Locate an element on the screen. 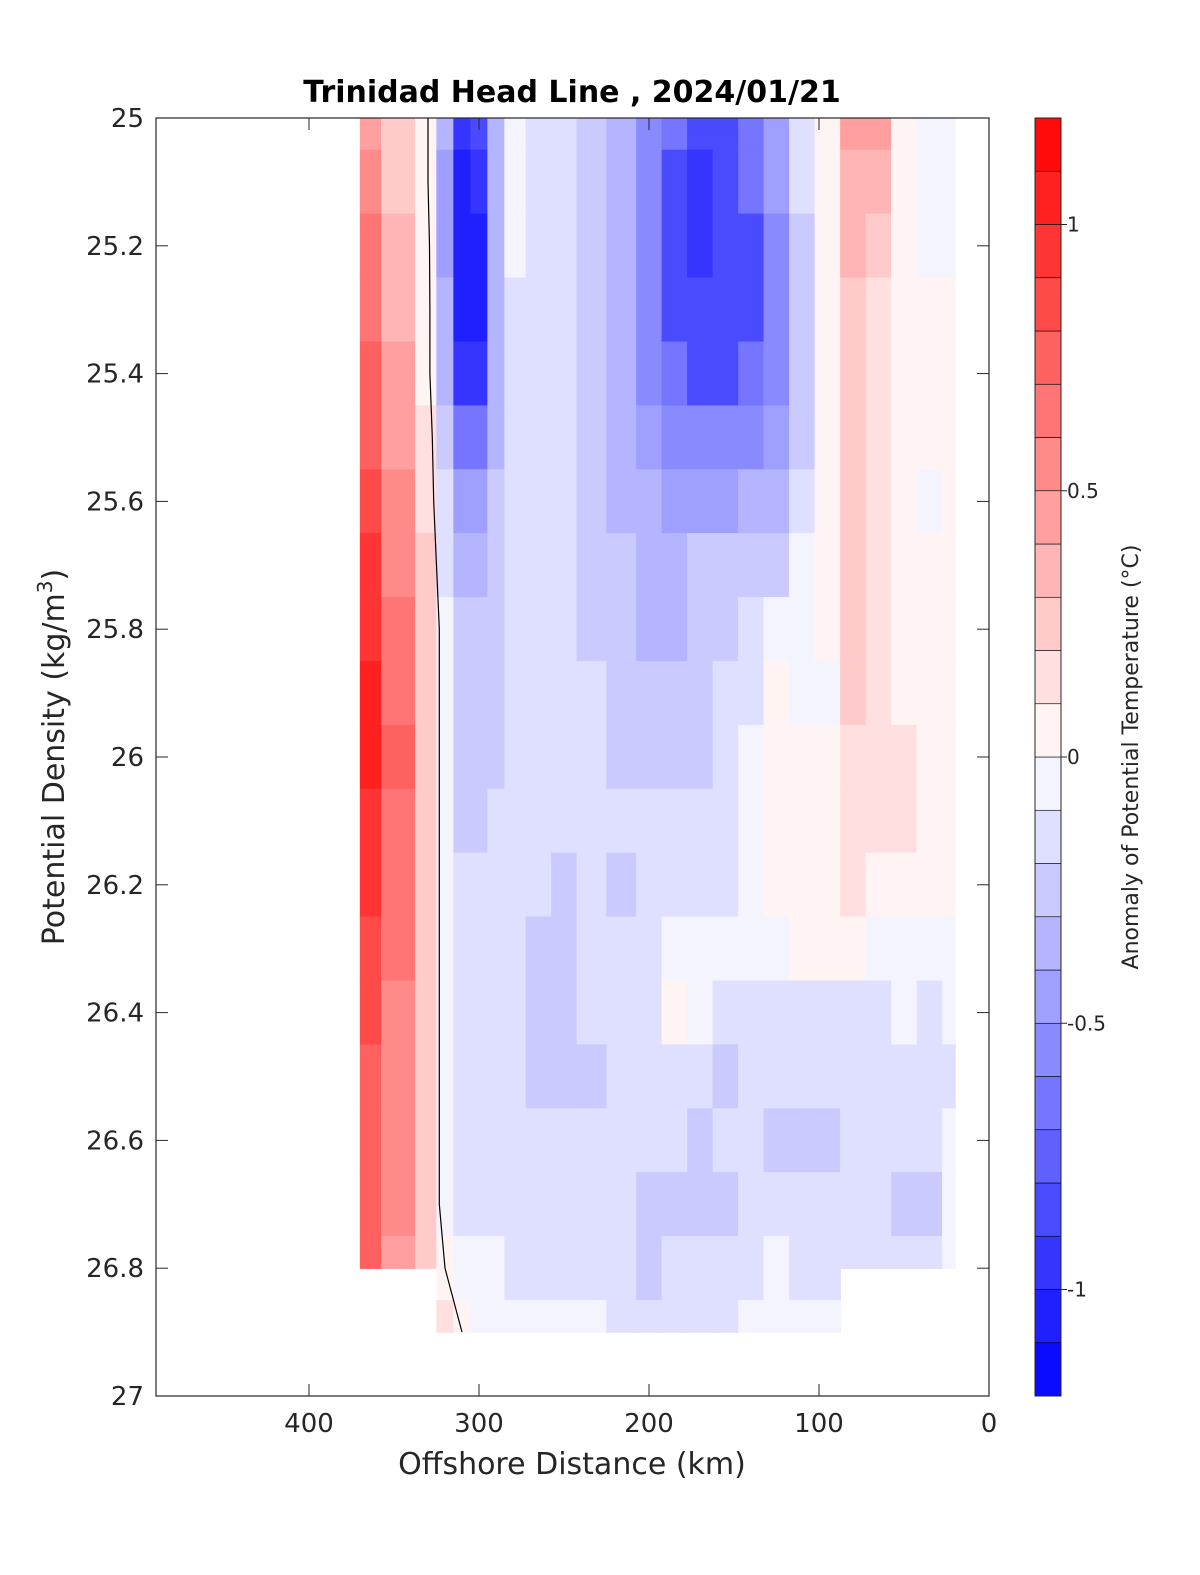 The height and width of the screenshot is (1575, 1200). zero-contour-line is located at coordinates (445, 725).